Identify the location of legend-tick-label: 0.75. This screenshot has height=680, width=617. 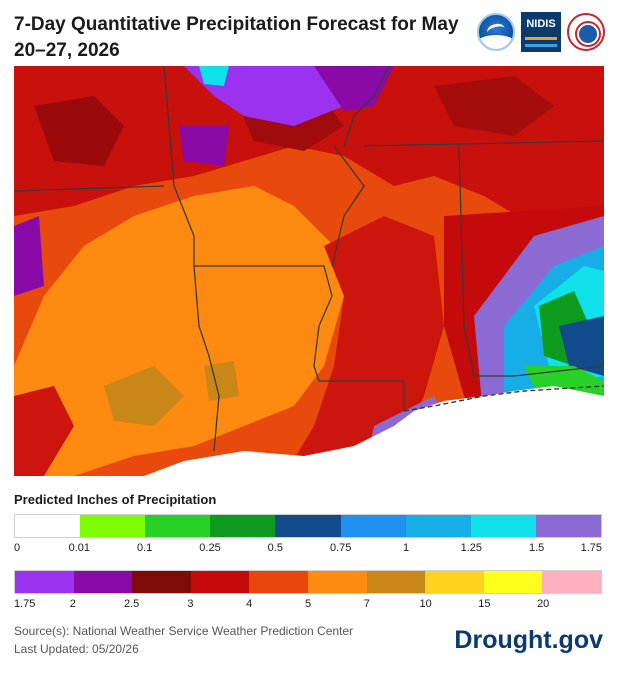
(340, 548).